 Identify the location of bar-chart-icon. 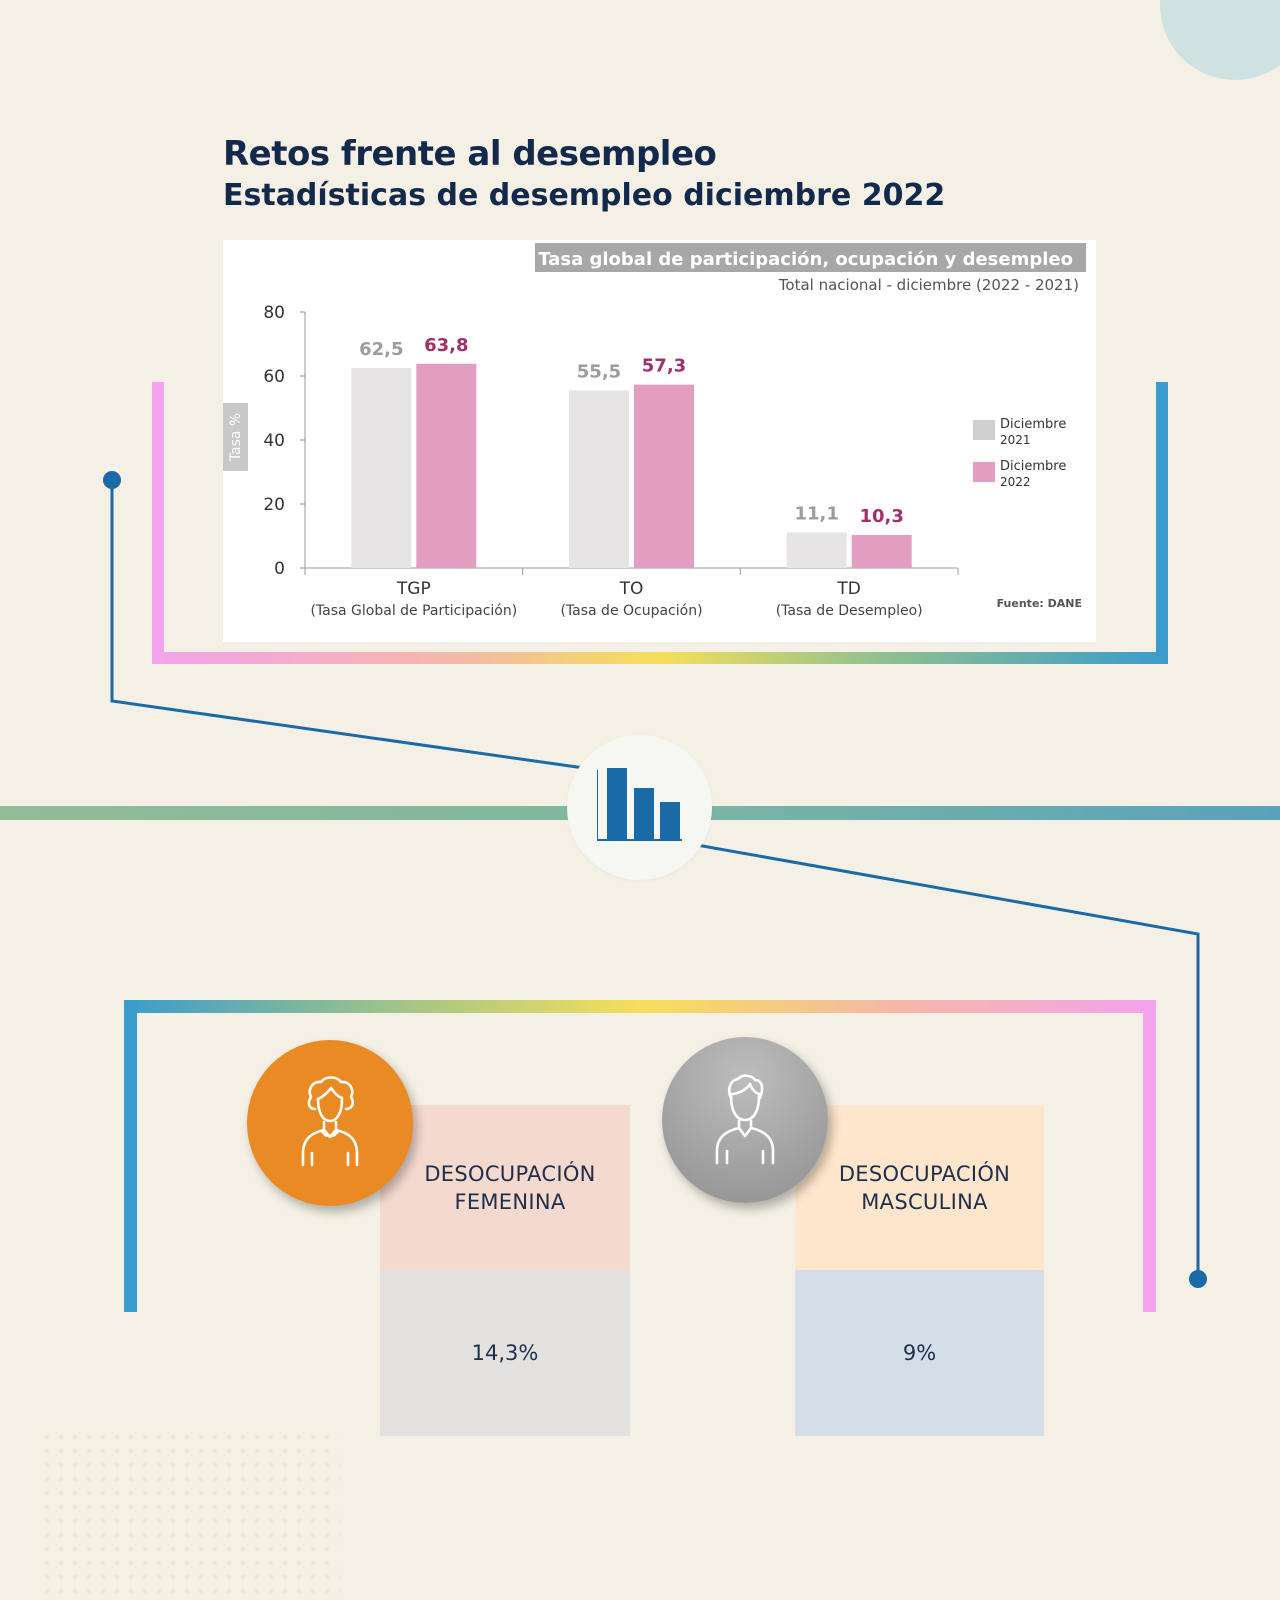
(639, 804).